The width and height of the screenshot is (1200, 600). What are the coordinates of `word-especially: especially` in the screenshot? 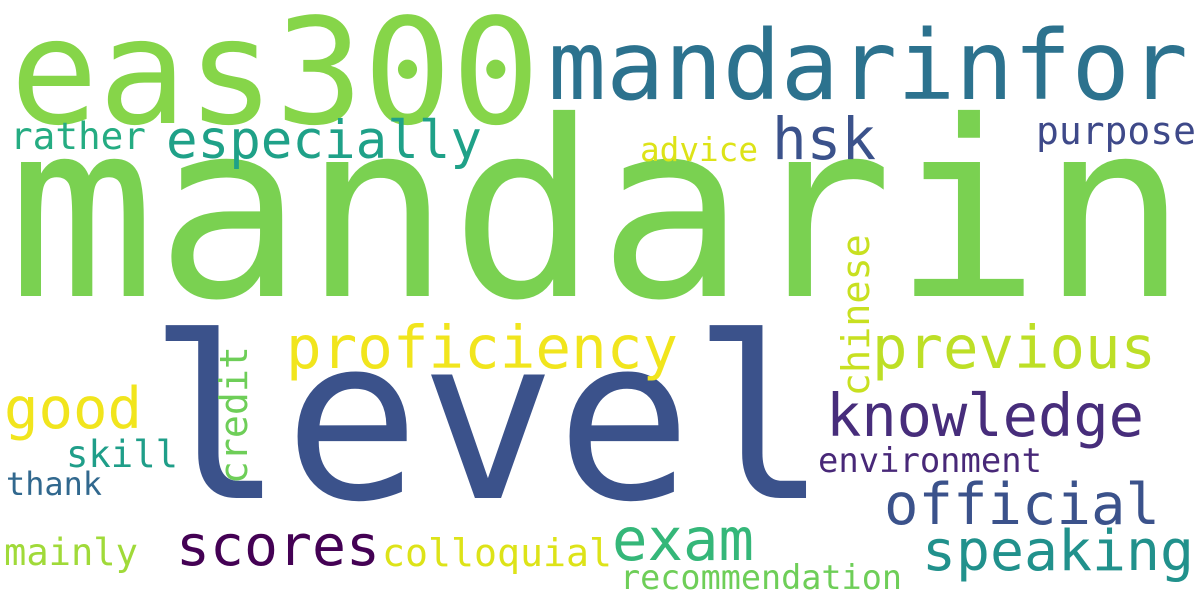 It's located at (324, 140).